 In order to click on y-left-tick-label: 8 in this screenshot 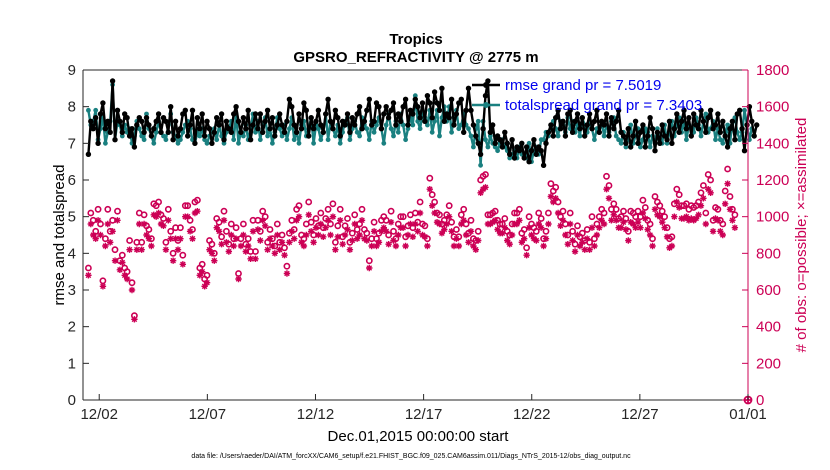, I will do `click(72, 107)`.